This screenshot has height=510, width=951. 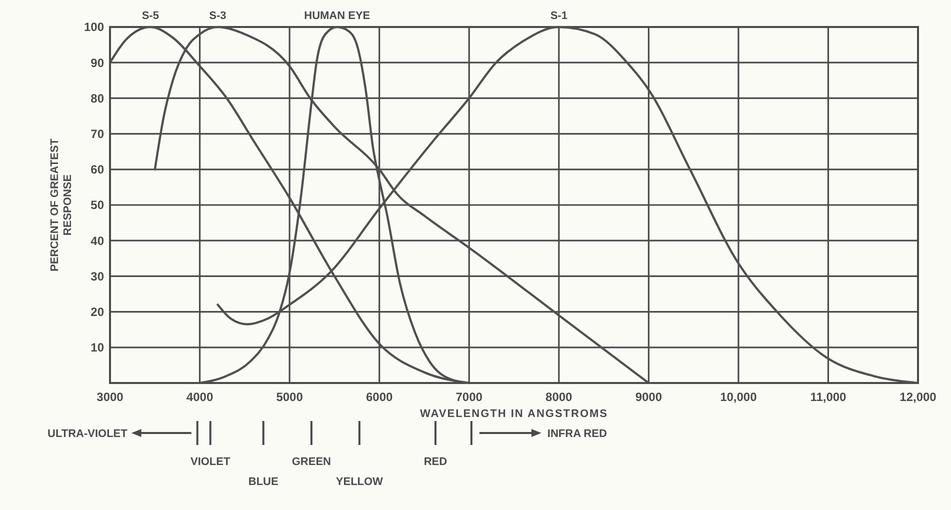 I want to click on x-tick-label: 6000, so click(x=380, y=397).